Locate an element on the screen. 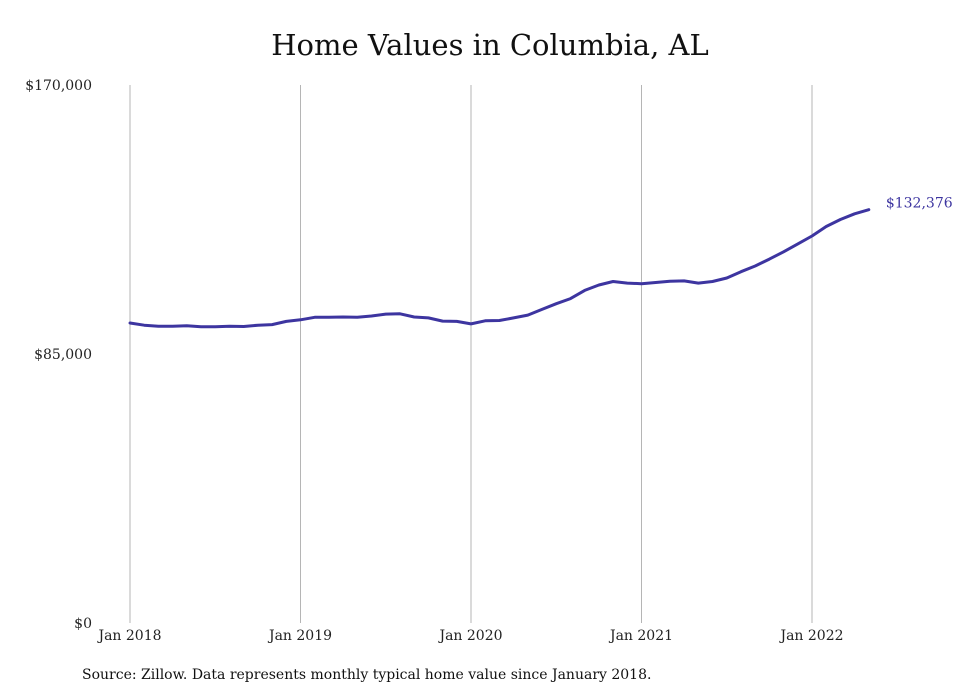 The height and width of the screenshot is (699, 980). x-tick-label: Jan 2020 is located at coordinates (469, 636).